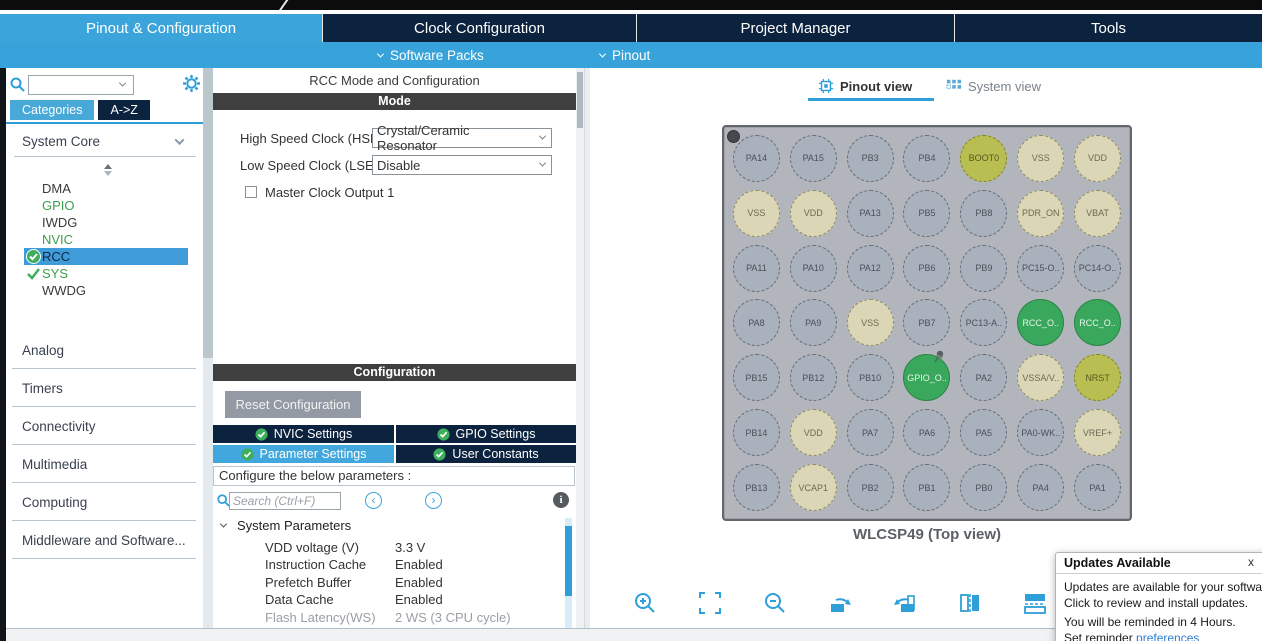 The image size is (1262, 641). Describe the element at coordinates (710, 603) in the screenshot. I see `best-fit-icon` at that location.